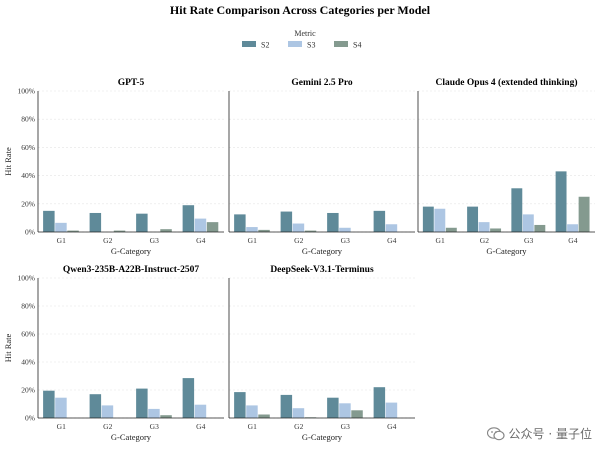  What do you see at coordinates (321, 167) in the screenshot?
I see `panel-2: G1 G2 G3 G4 Gemini 2.5 Pro G-Category` at bounding box center [321, 167].